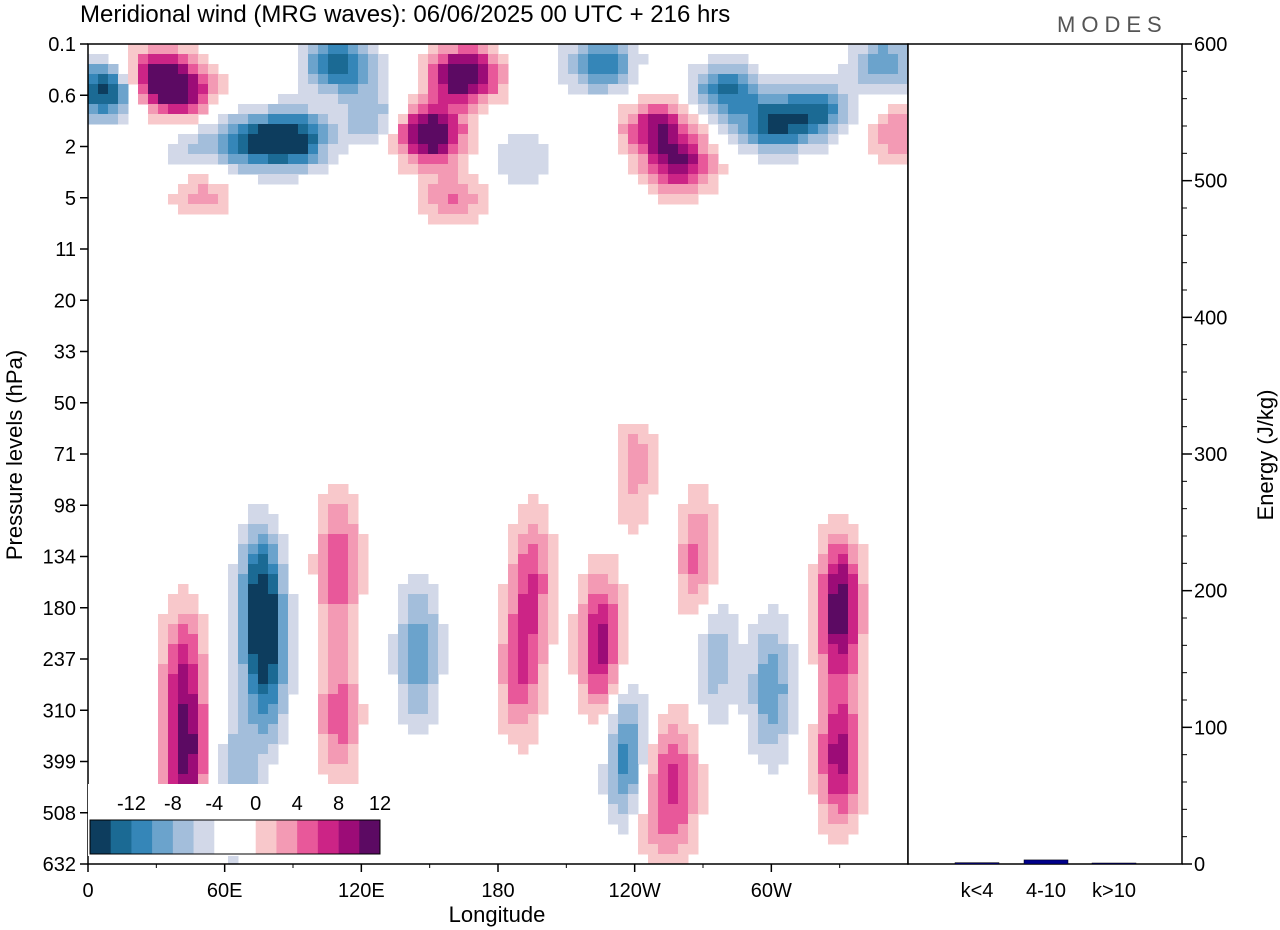 The width and height of the screenshot is (1280, 930). I want to click on energy-category-label: k>10, so click(1114, 891).